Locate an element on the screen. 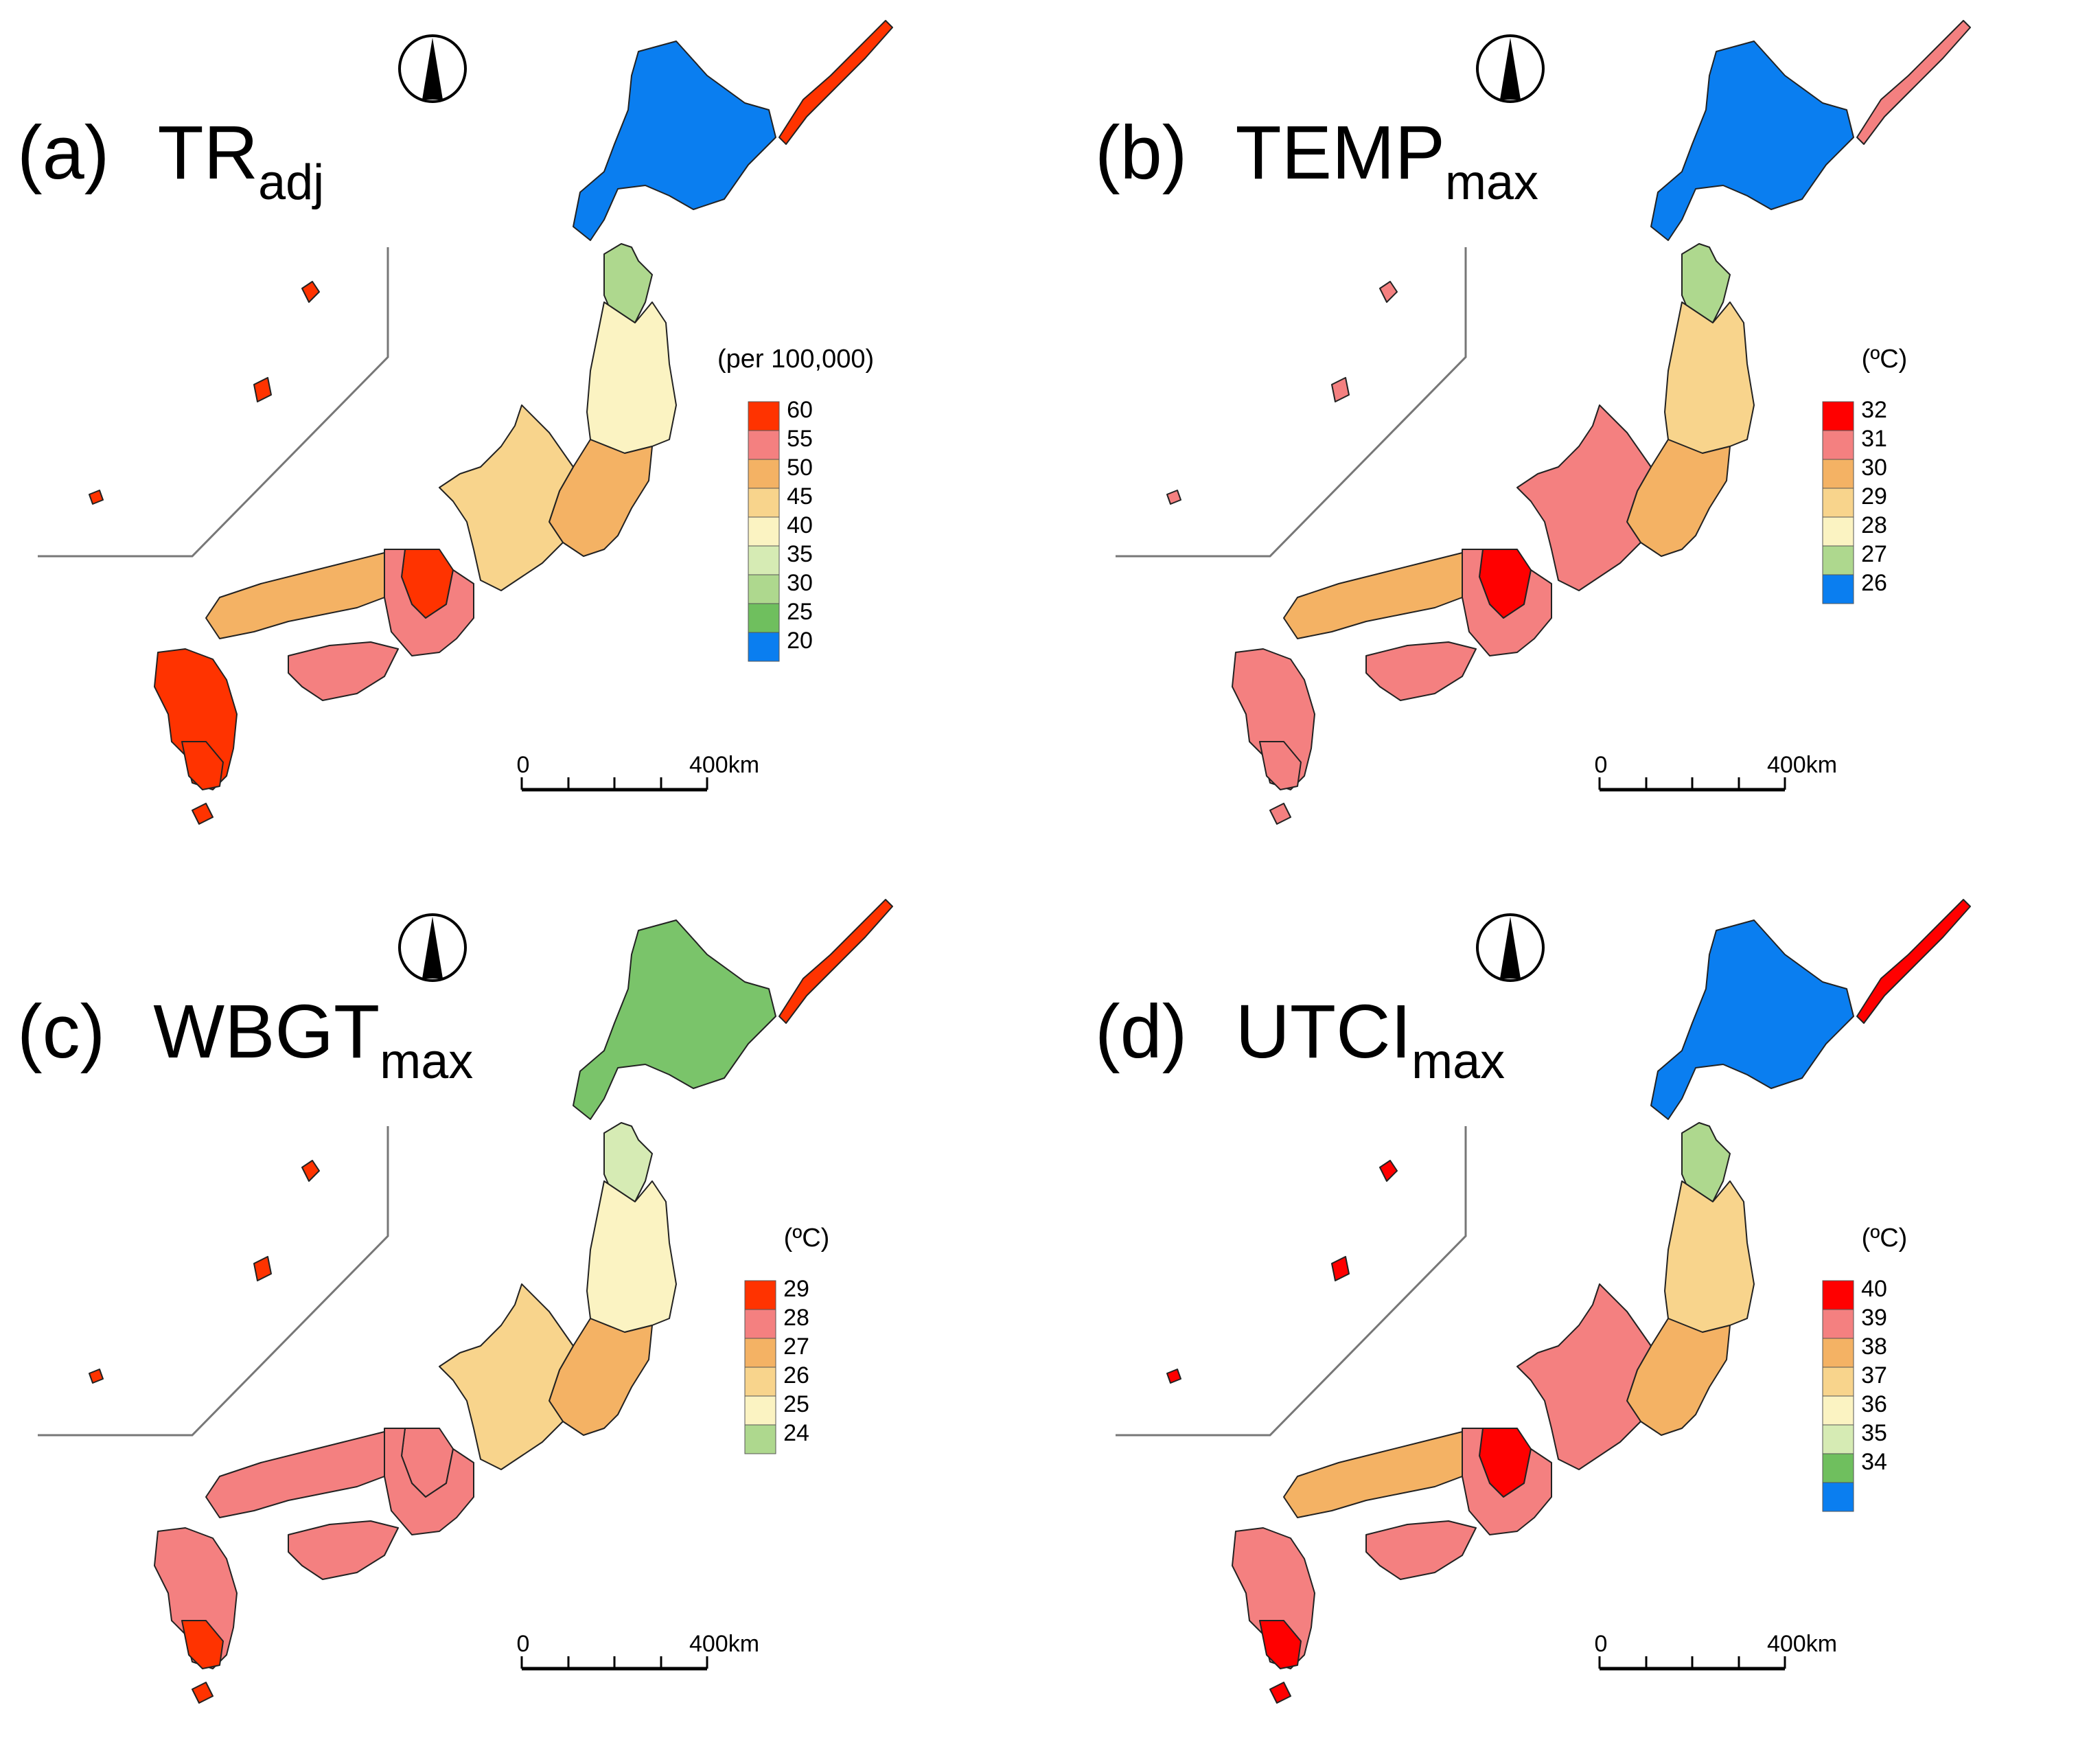 This screenshot has width=2100, height=1738. hokkaido-region is located at coordinates (1752, 1019).